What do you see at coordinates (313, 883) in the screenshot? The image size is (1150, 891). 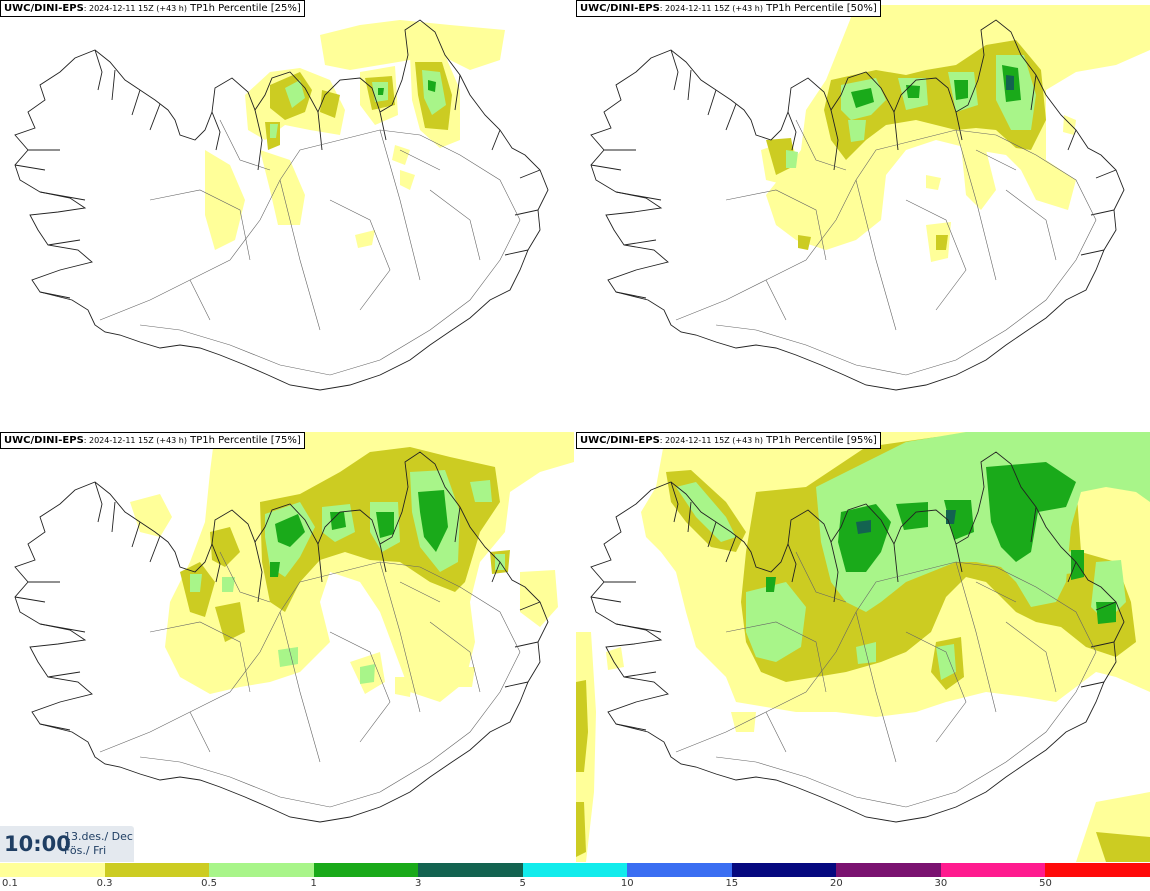 I see `legend-label: 1` at bounding box center [313, 883].